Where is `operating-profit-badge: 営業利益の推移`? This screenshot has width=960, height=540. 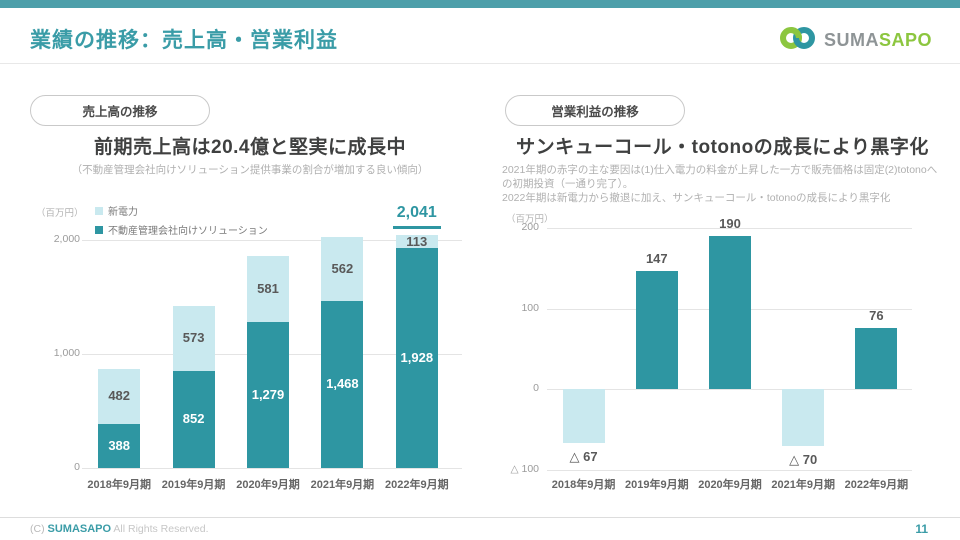
operating-profit-badge: 営業利益の推移 is located at coordinates (595, 110).